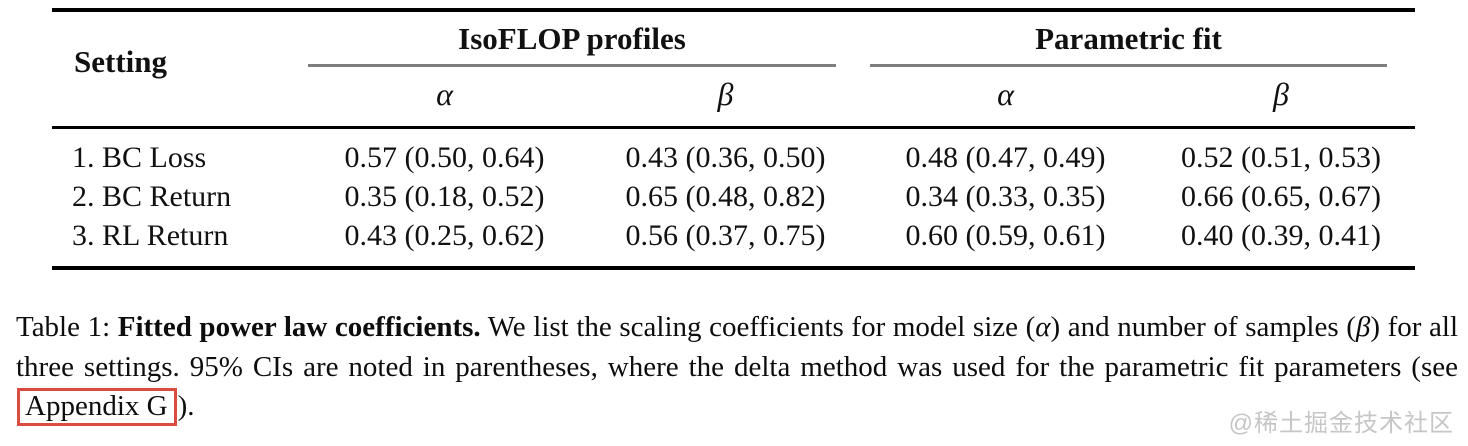  Describe the element at coordinates (152, 196) in the screenshot. I see `row-label: 2. BC Return` at that location.